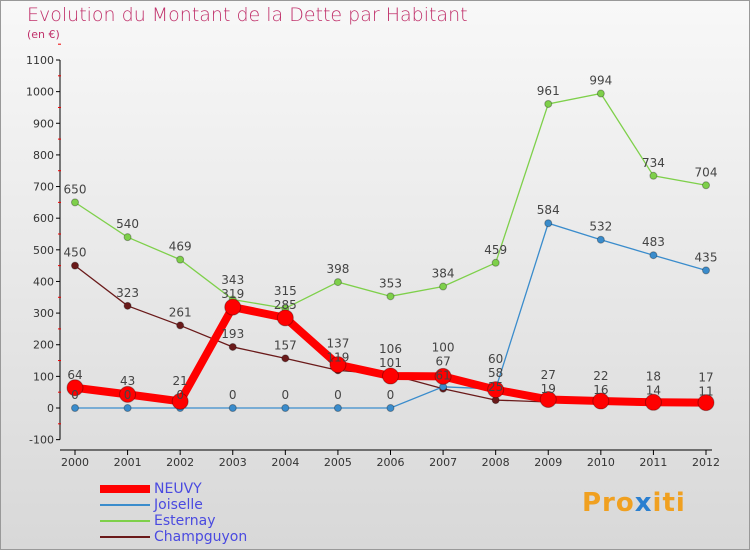  I want to click on chart-subtitle: (en €), so click(43, 34).